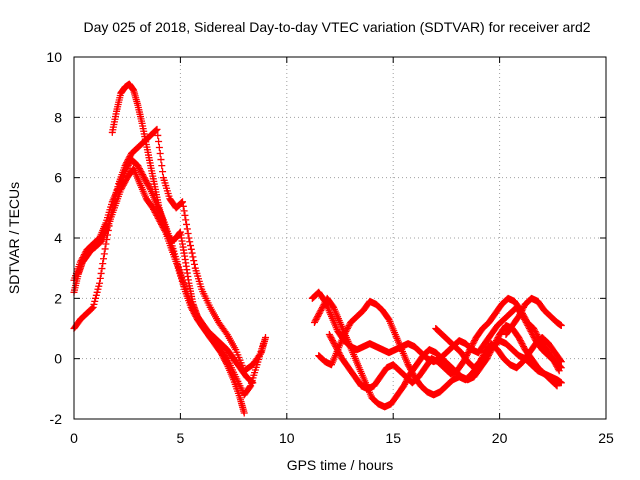 The image size is (640, 480). I want to click on y-tick-label: 0, so click(58, 359).